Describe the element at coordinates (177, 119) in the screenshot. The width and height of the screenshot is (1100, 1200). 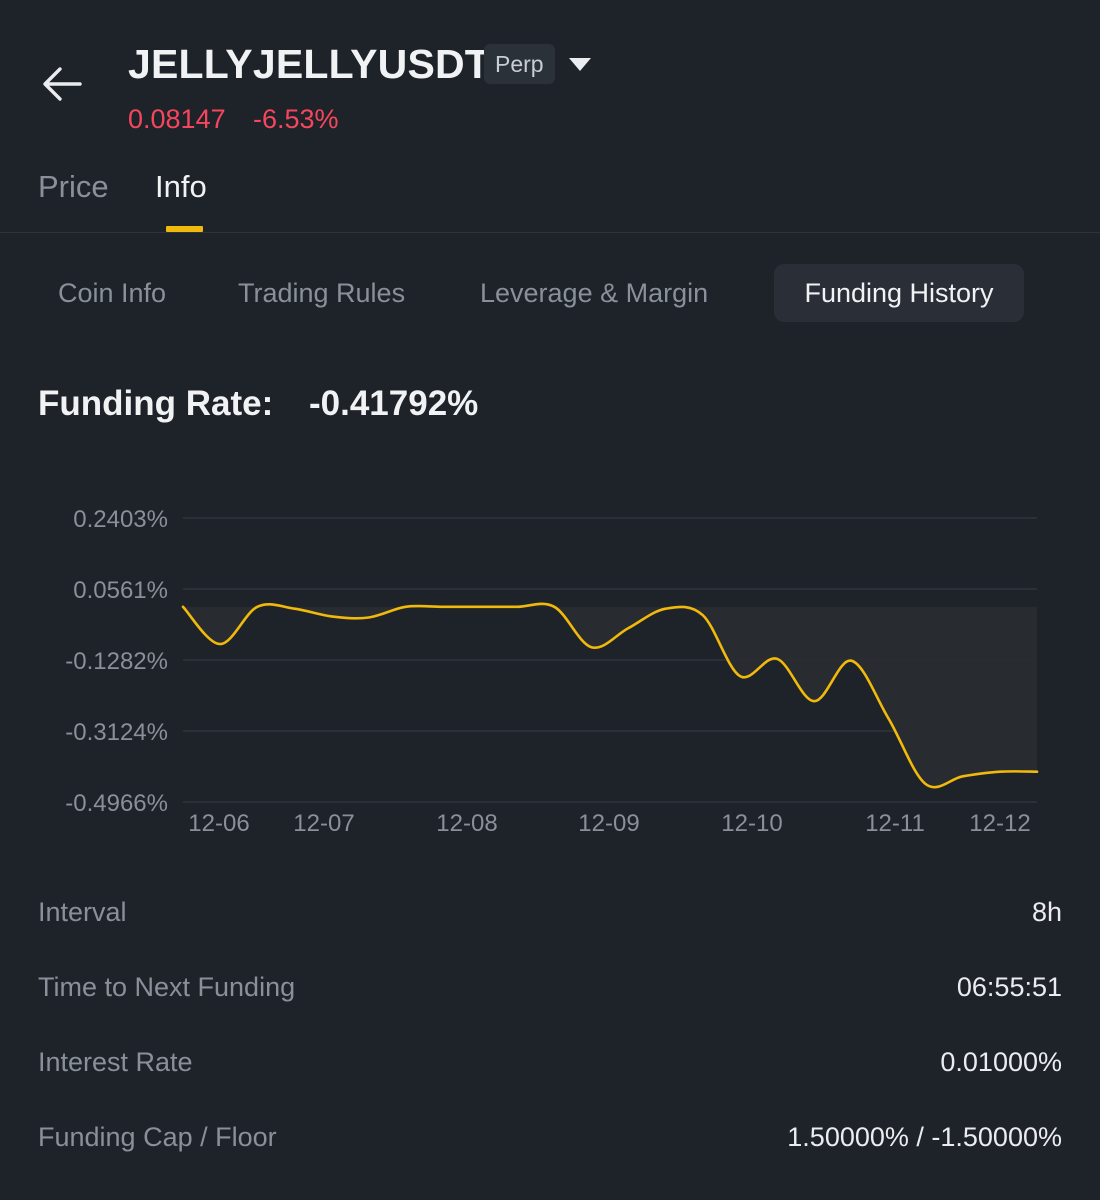
I see `last-price: 0.08147` at that location.